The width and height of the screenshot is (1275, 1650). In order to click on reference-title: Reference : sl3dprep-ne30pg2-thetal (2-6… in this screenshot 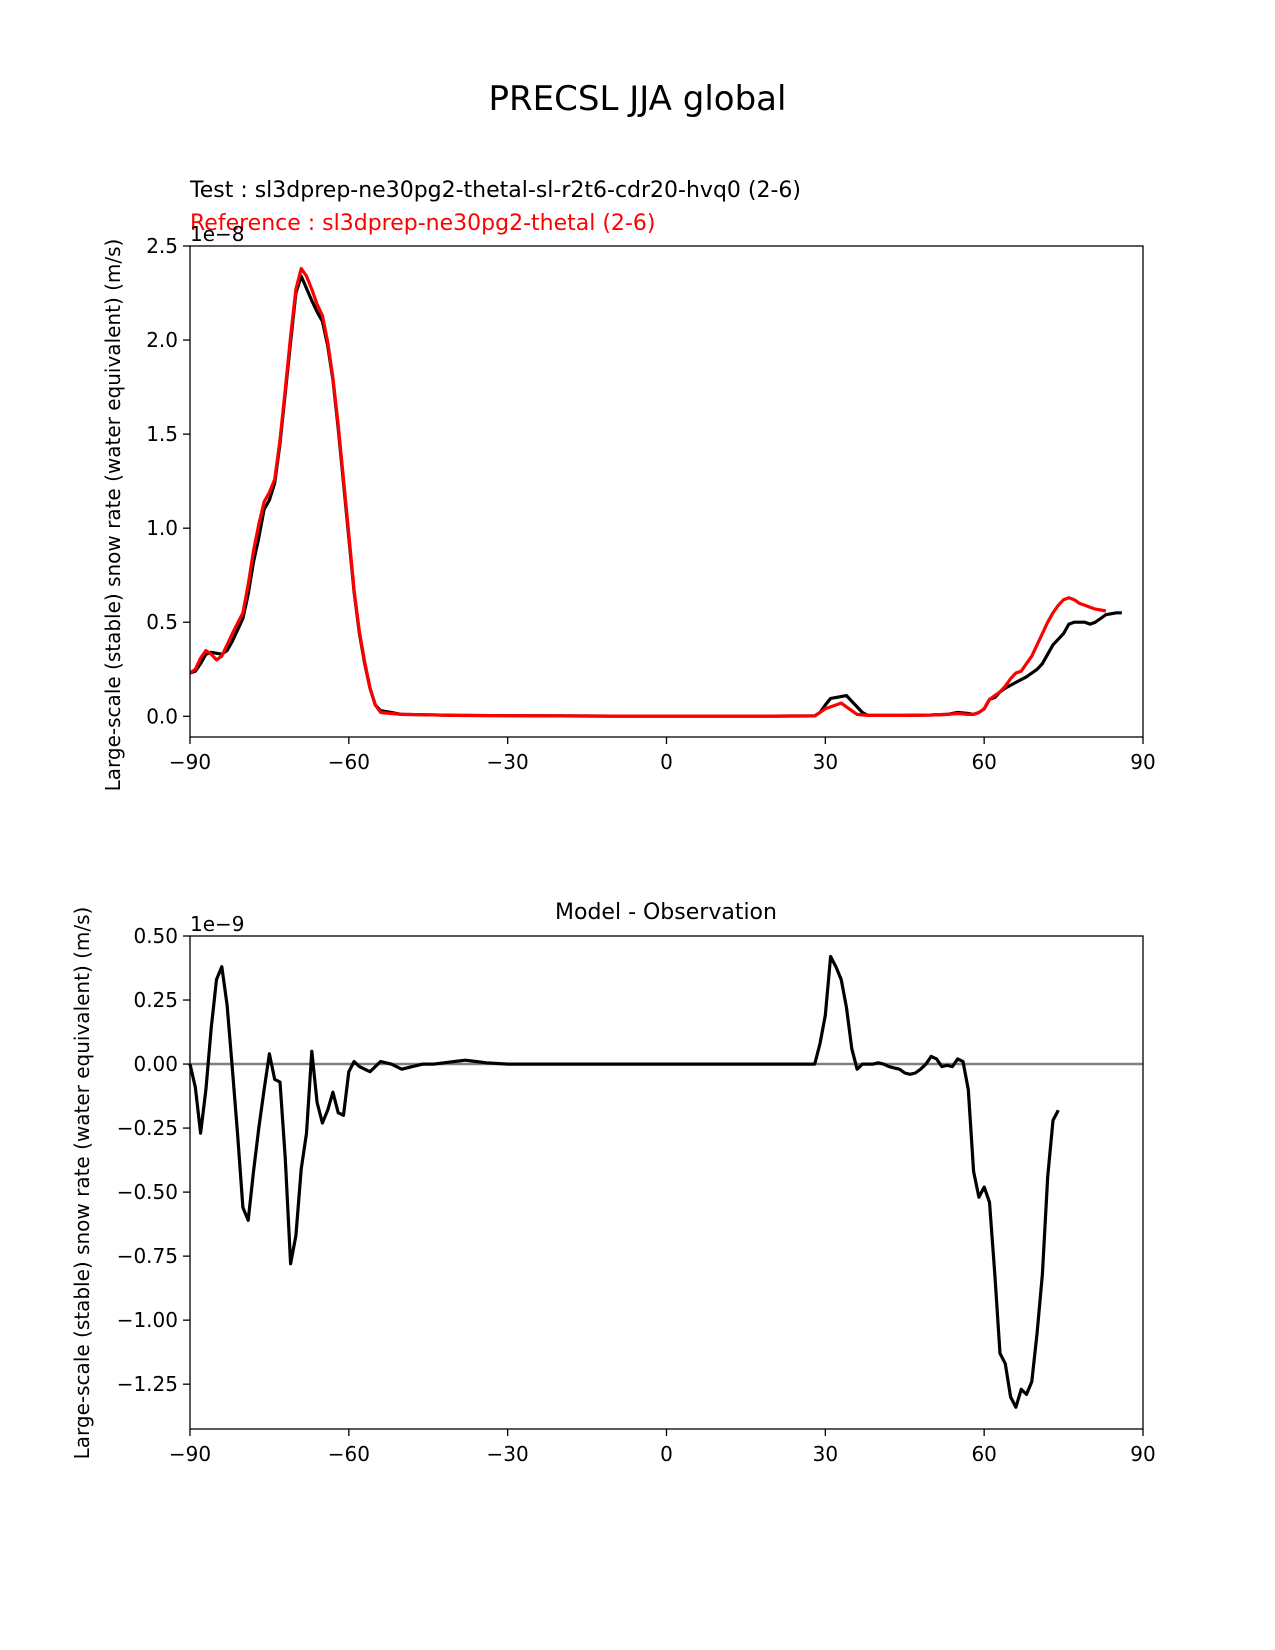, I will do `click(422, 223)`.